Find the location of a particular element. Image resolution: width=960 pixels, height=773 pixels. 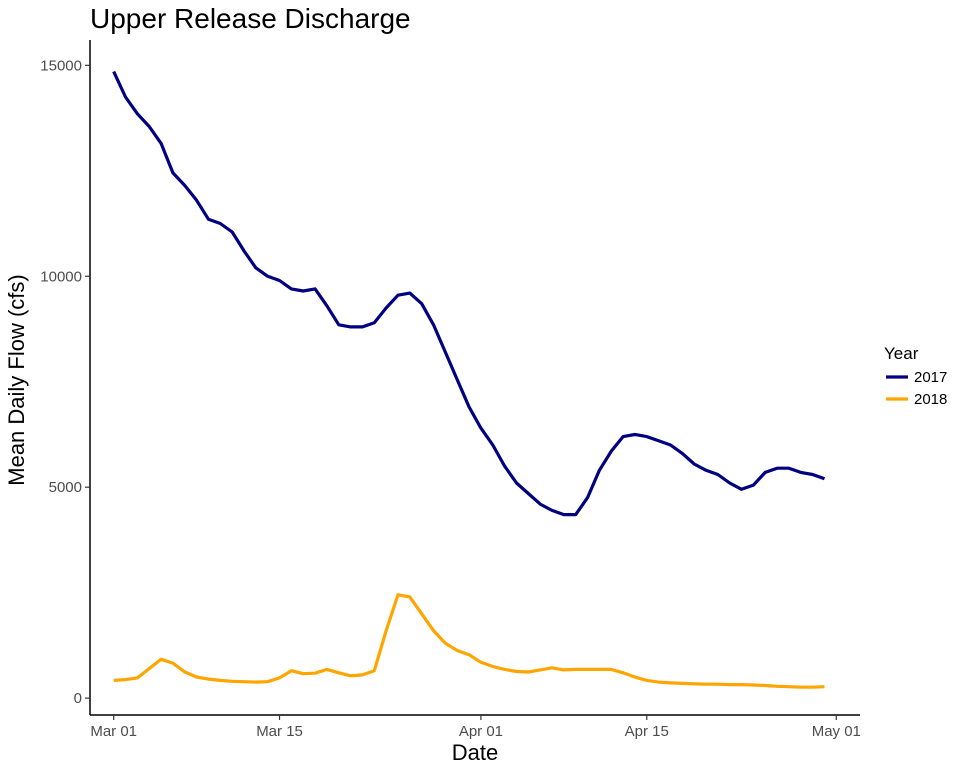

x-tick-label: Mar 15 is located at coordinates (279, 731).